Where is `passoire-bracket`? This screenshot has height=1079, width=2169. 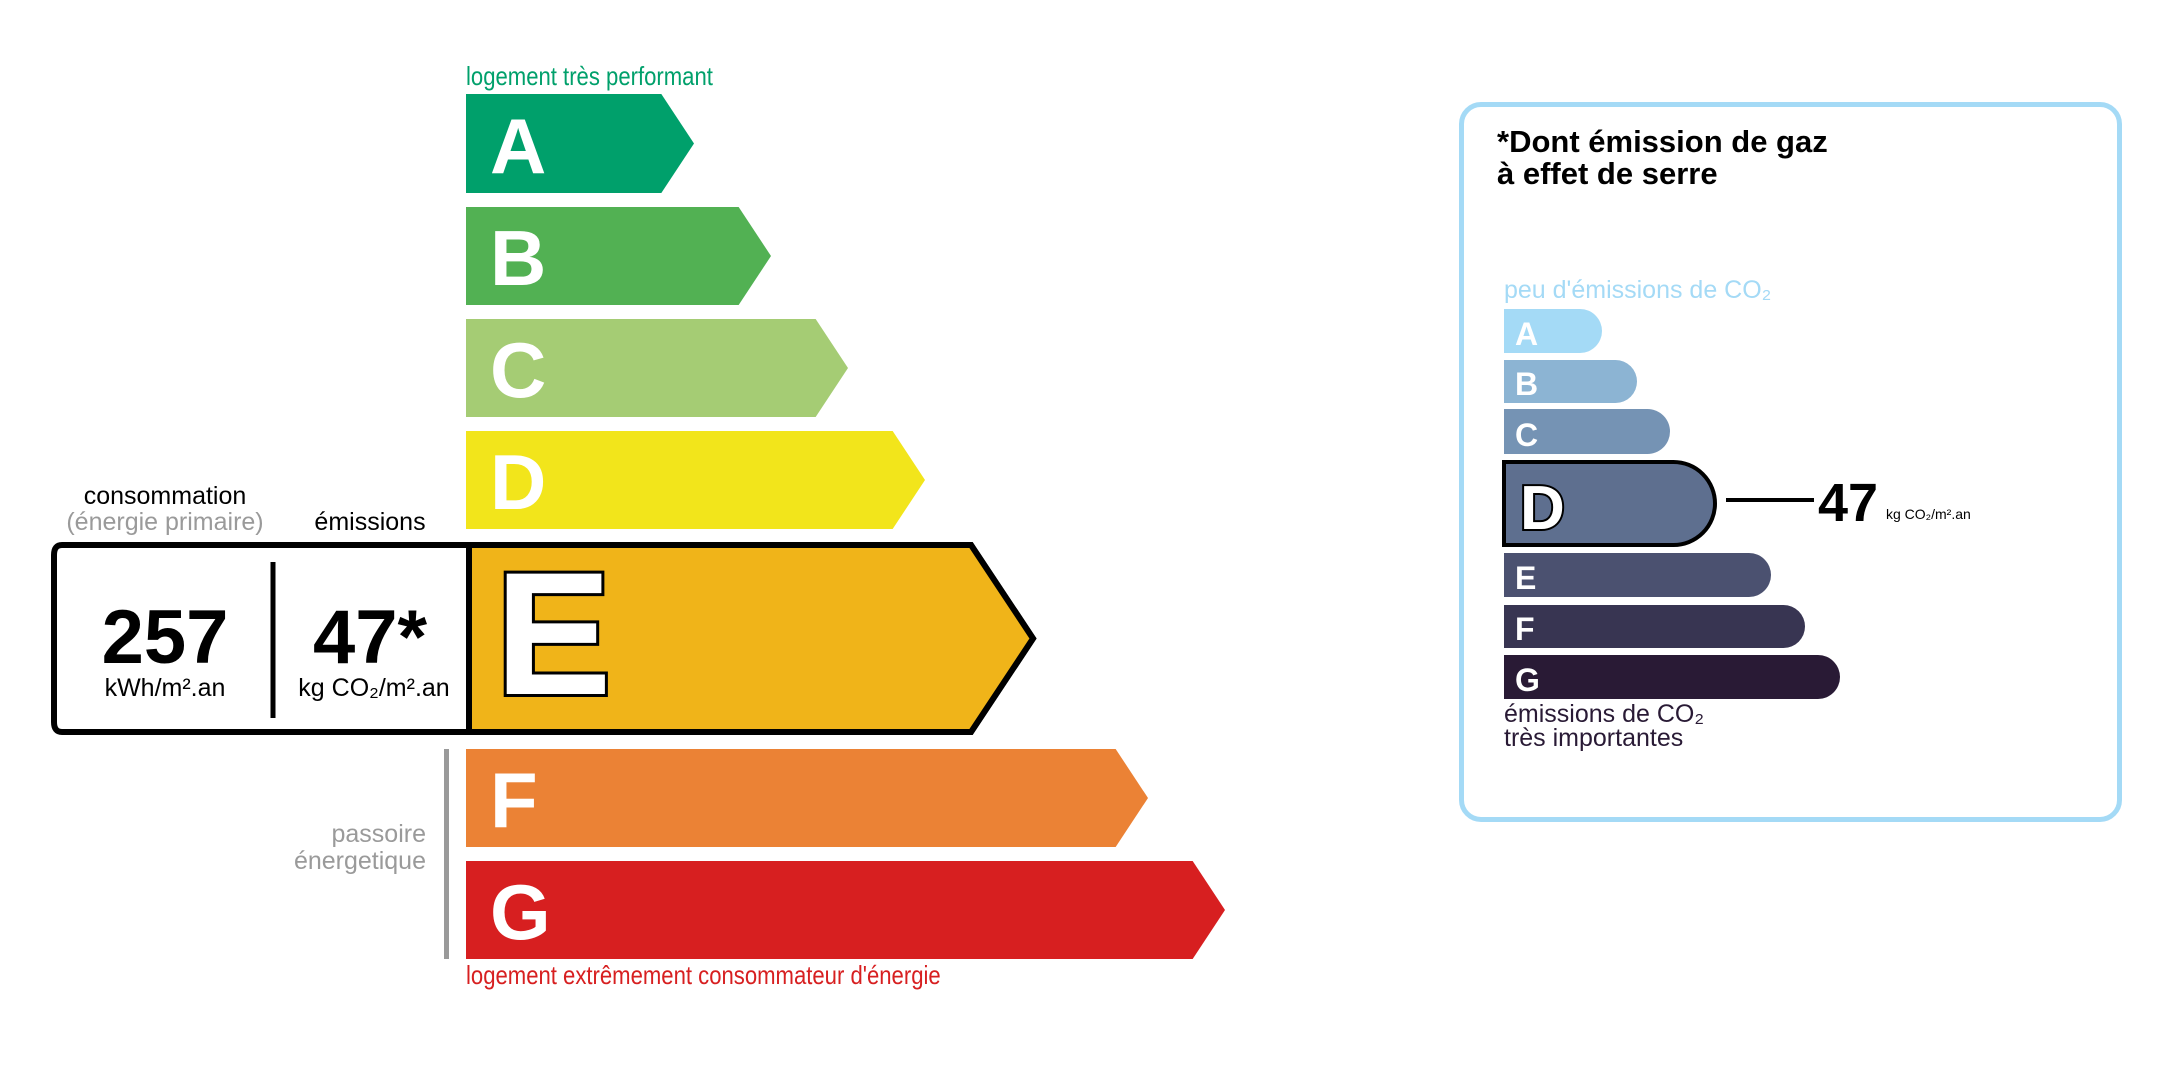 passoire-bracket is located at coordinates (446, 854).